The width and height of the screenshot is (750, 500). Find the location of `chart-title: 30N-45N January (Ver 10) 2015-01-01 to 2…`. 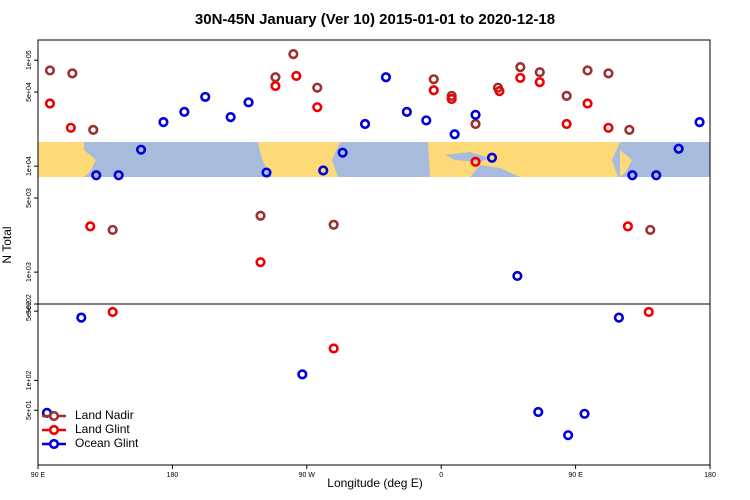

chart-title: 30N-45N January (Ver 10) 2015-01-01 to 2… is located at coordinates (375, 19).